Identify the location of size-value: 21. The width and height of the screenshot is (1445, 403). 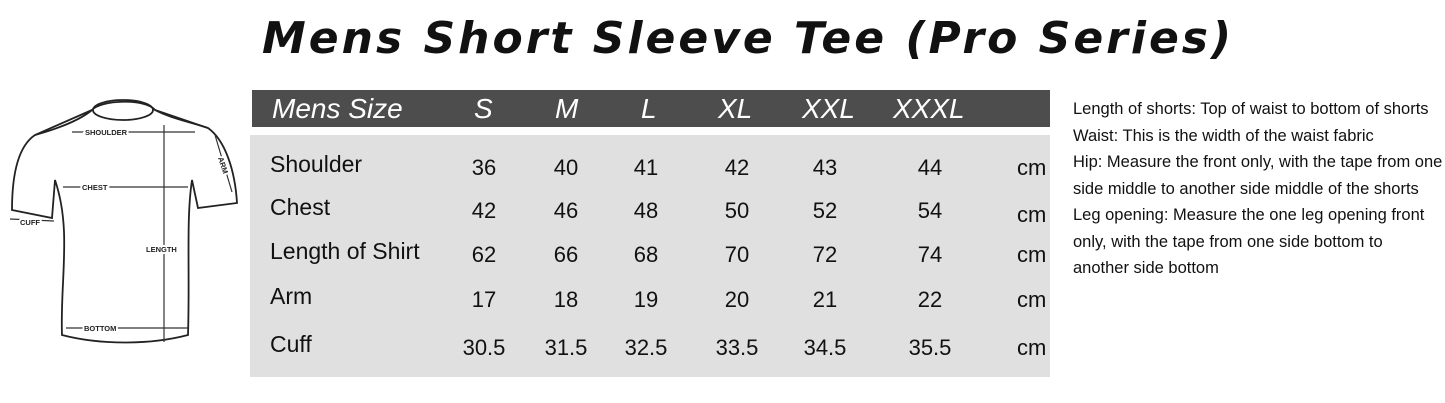
(825, 299).